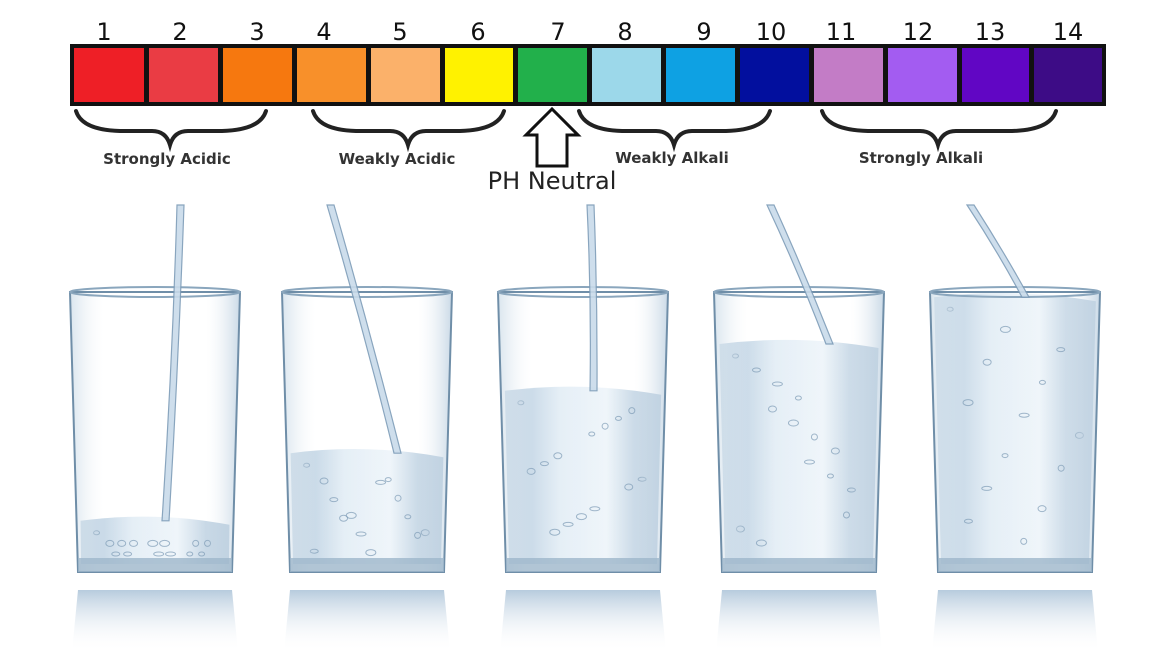  I want to click on ph-number-12: 12, so click(918, 32).